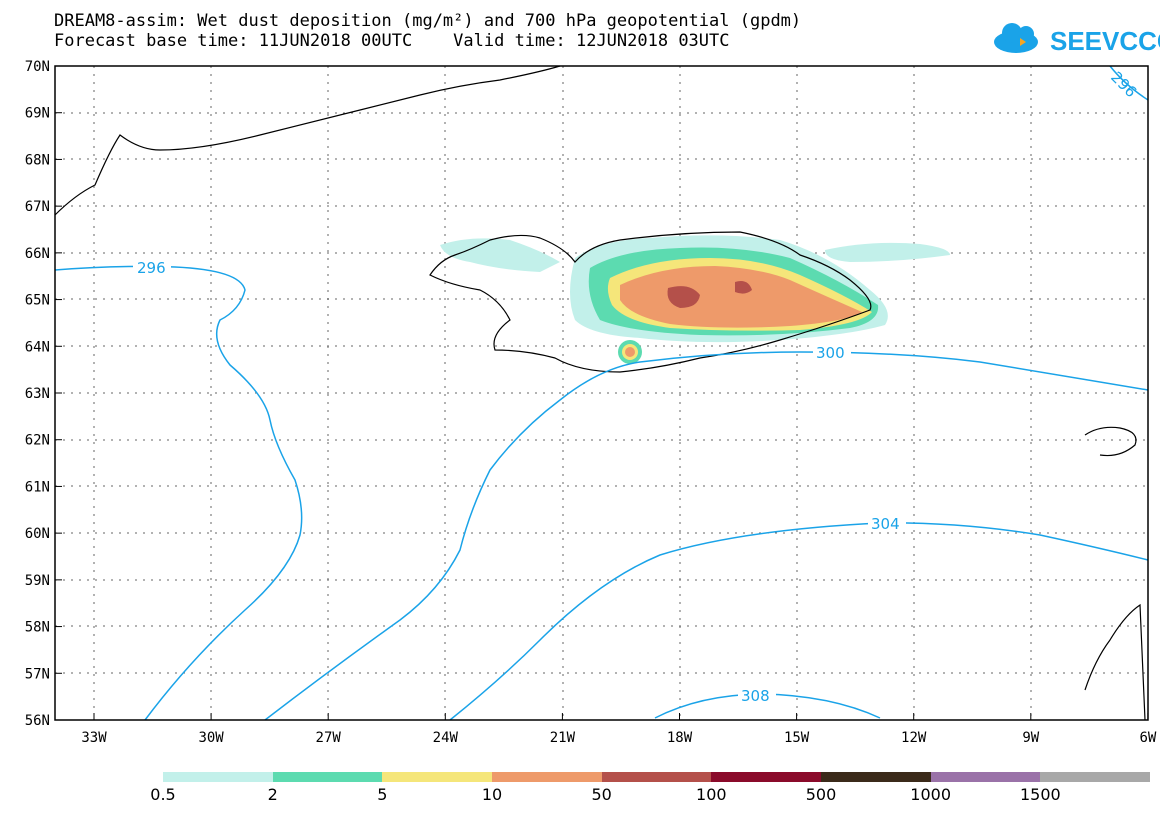  I want to click on latitude-label: 69N, so click(37, 114).